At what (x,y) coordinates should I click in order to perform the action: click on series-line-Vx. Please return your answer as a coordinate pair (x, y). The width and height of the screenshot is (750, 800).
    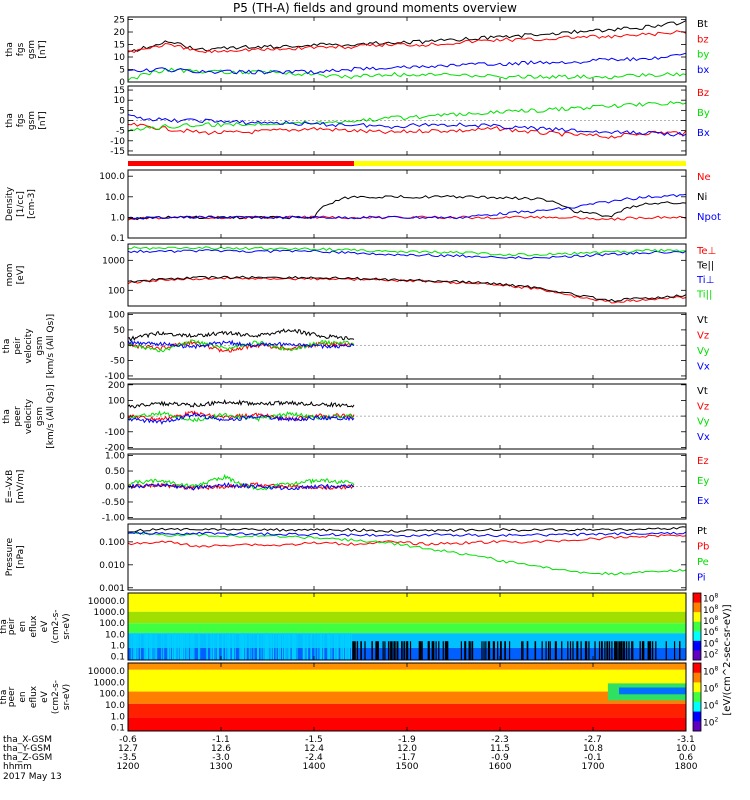
    Looking at the image, I should click on (241, 418).